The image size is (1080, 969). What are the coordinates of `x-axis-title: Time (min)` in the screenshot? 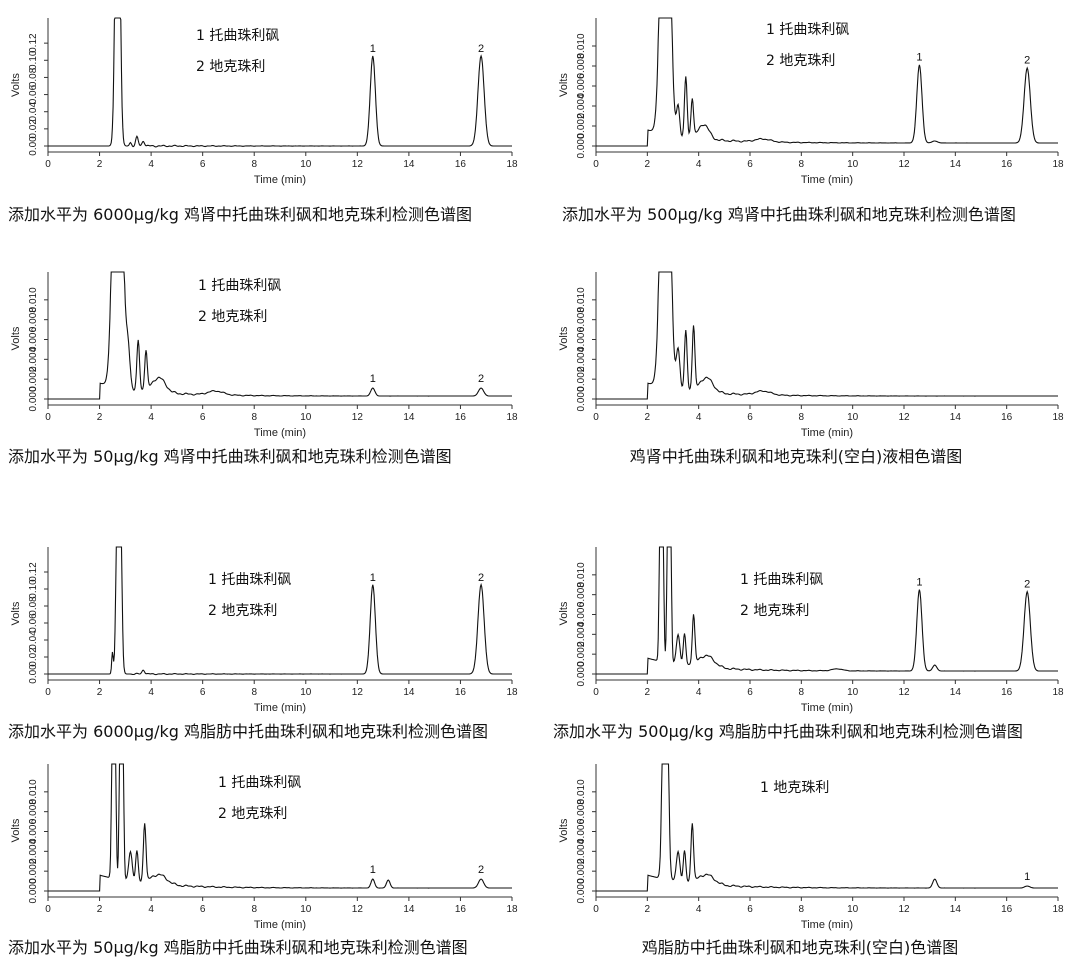 It's located at (280, 180).